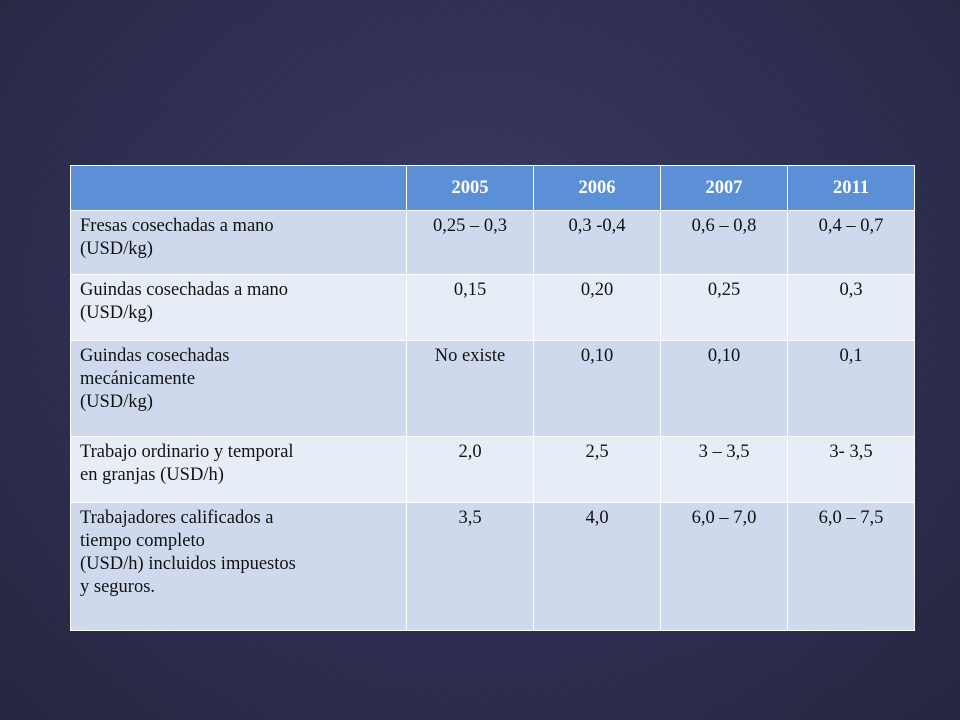 The height and width of the screenshot is (720, 960). What do you see at coordinates (177, 226) in the screenshot?
I see `label-line: Fresas cosechadas a mano` at bounding box center [177, 226].